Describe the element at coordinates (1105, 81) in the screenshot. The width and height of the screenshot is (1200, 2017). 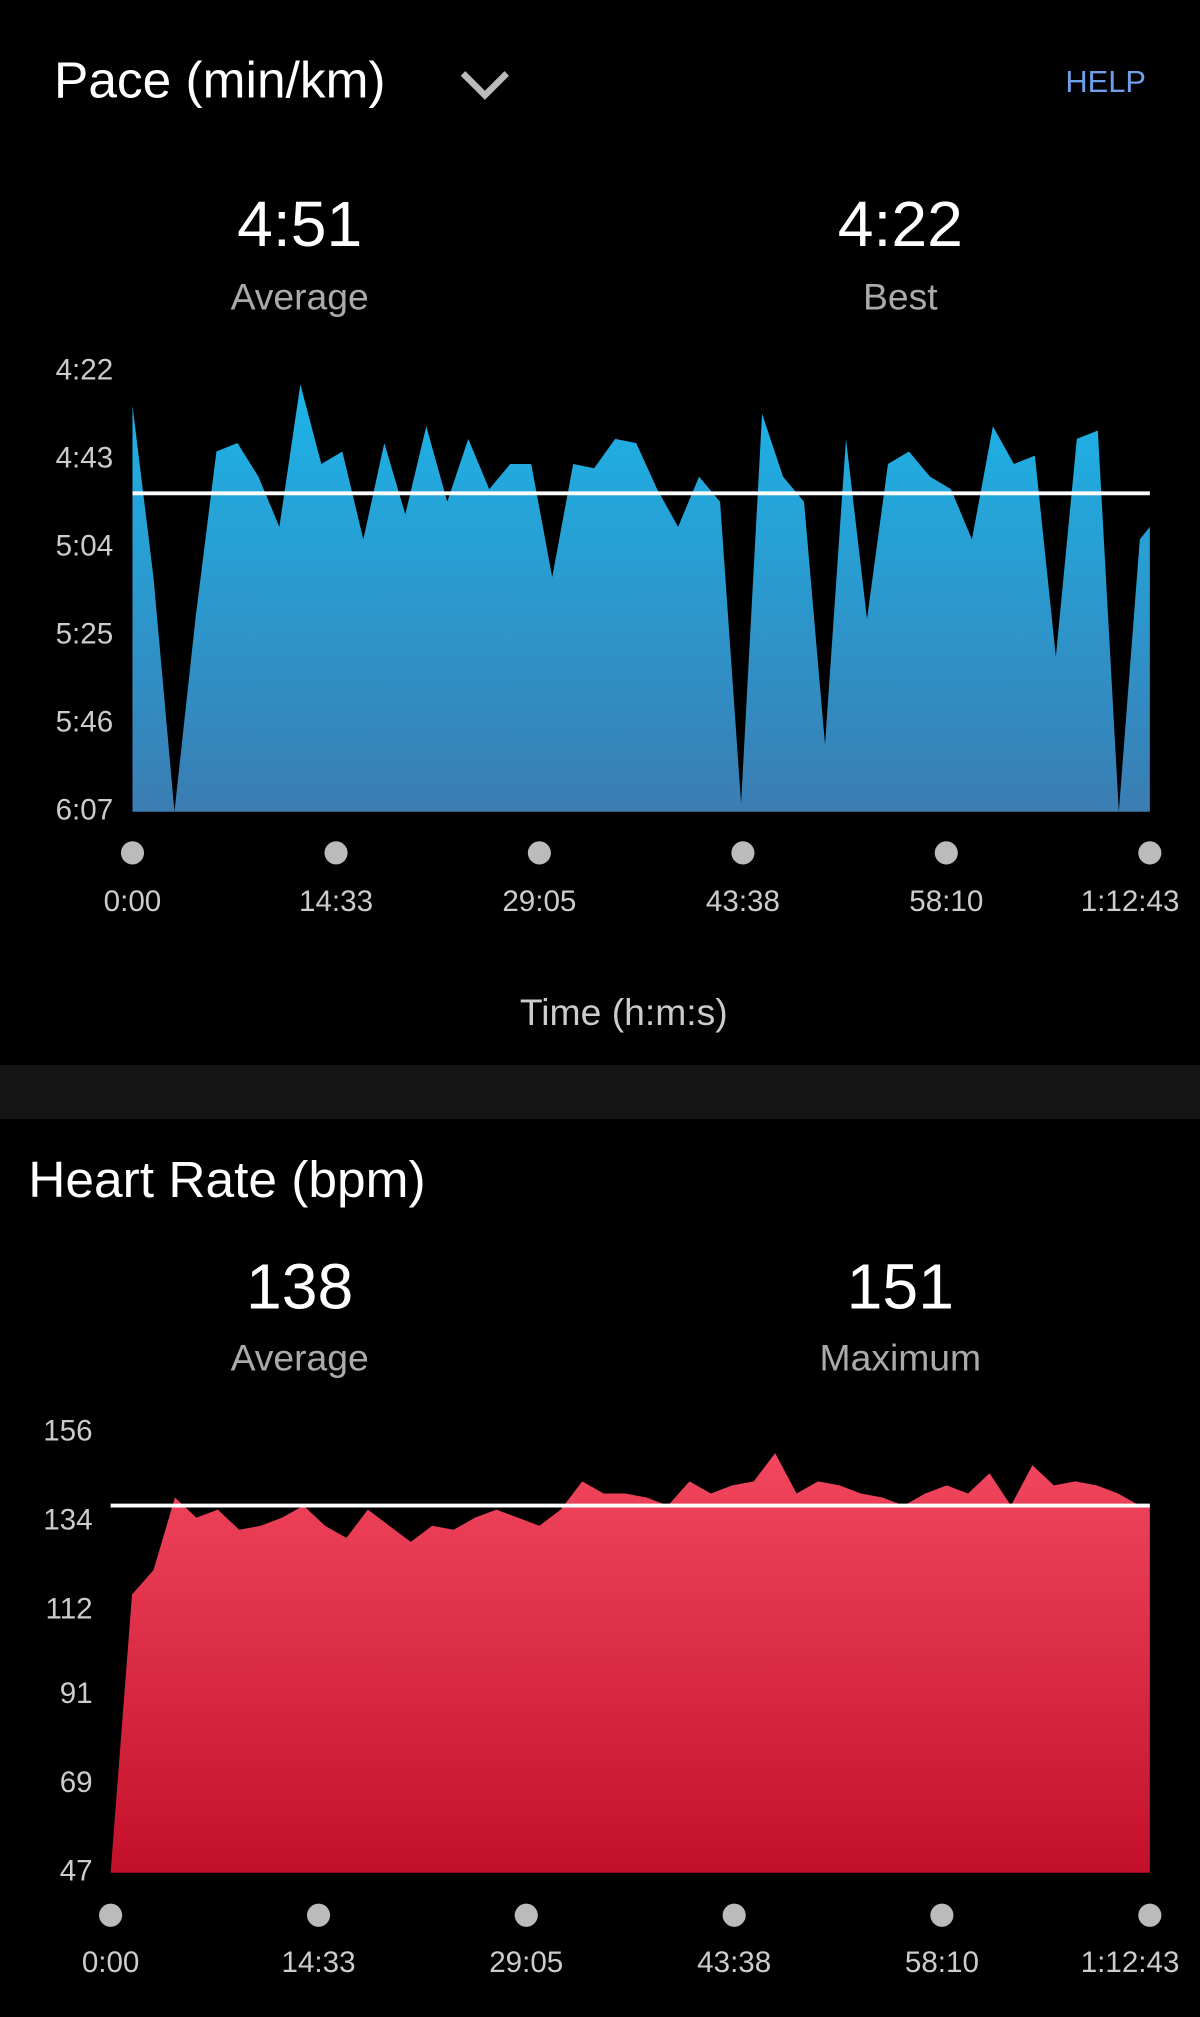
I see `help-link: HELP` at that location.